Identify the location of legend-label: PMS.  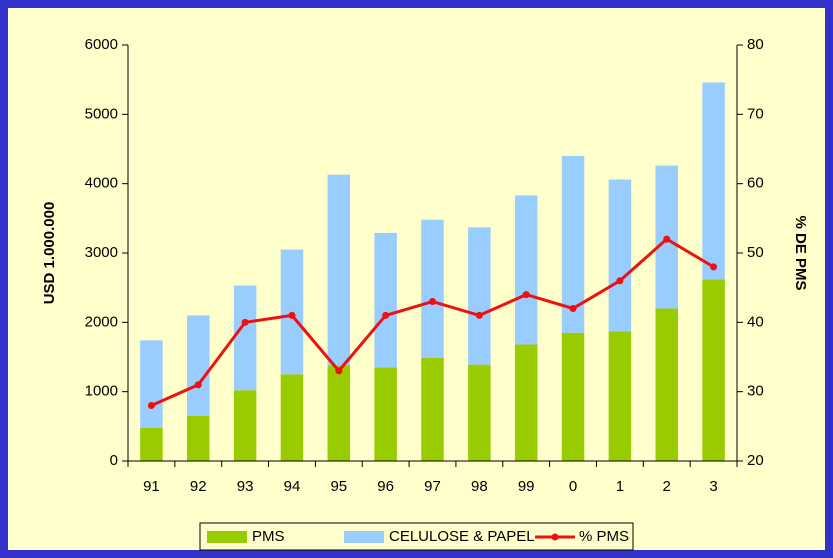
(268, 536).